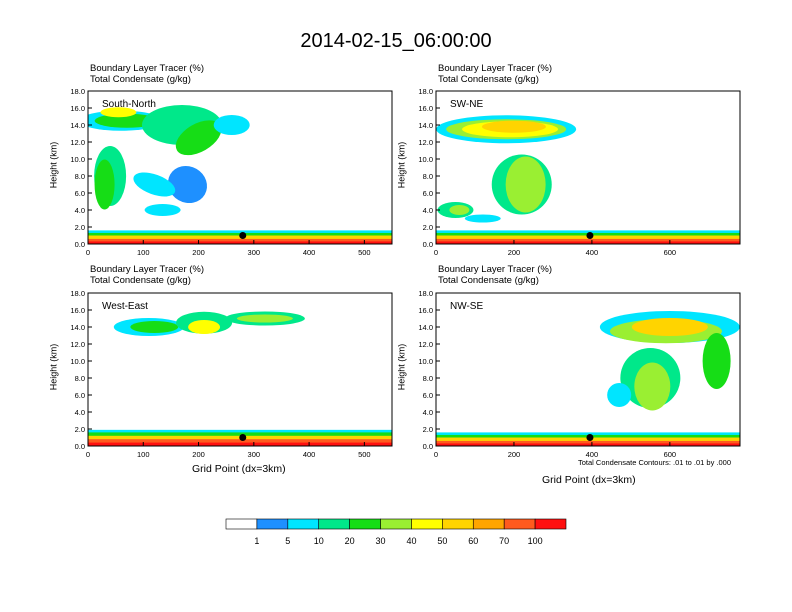 Image resolution: width=792 pixels, height=612 pixels. Describe the element at coordinates (125, 306) in the screenshot. I see `panel-label: West-East` at that location.